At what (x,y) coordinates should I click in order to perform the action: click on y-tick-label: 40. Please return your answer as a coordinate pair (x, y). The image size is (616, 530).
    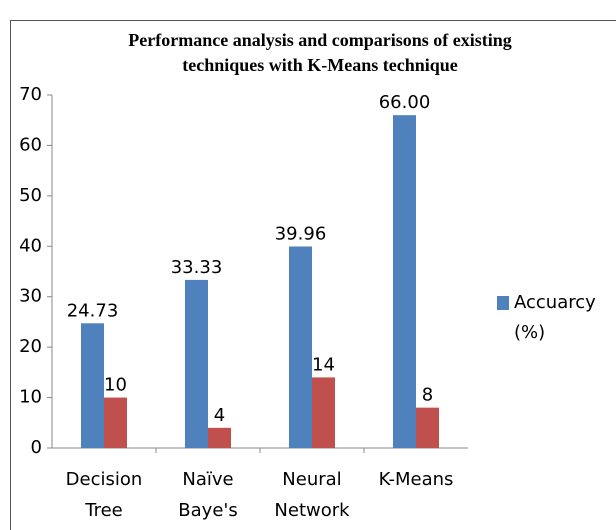
    Looking at the image, I should click on (30, 245).